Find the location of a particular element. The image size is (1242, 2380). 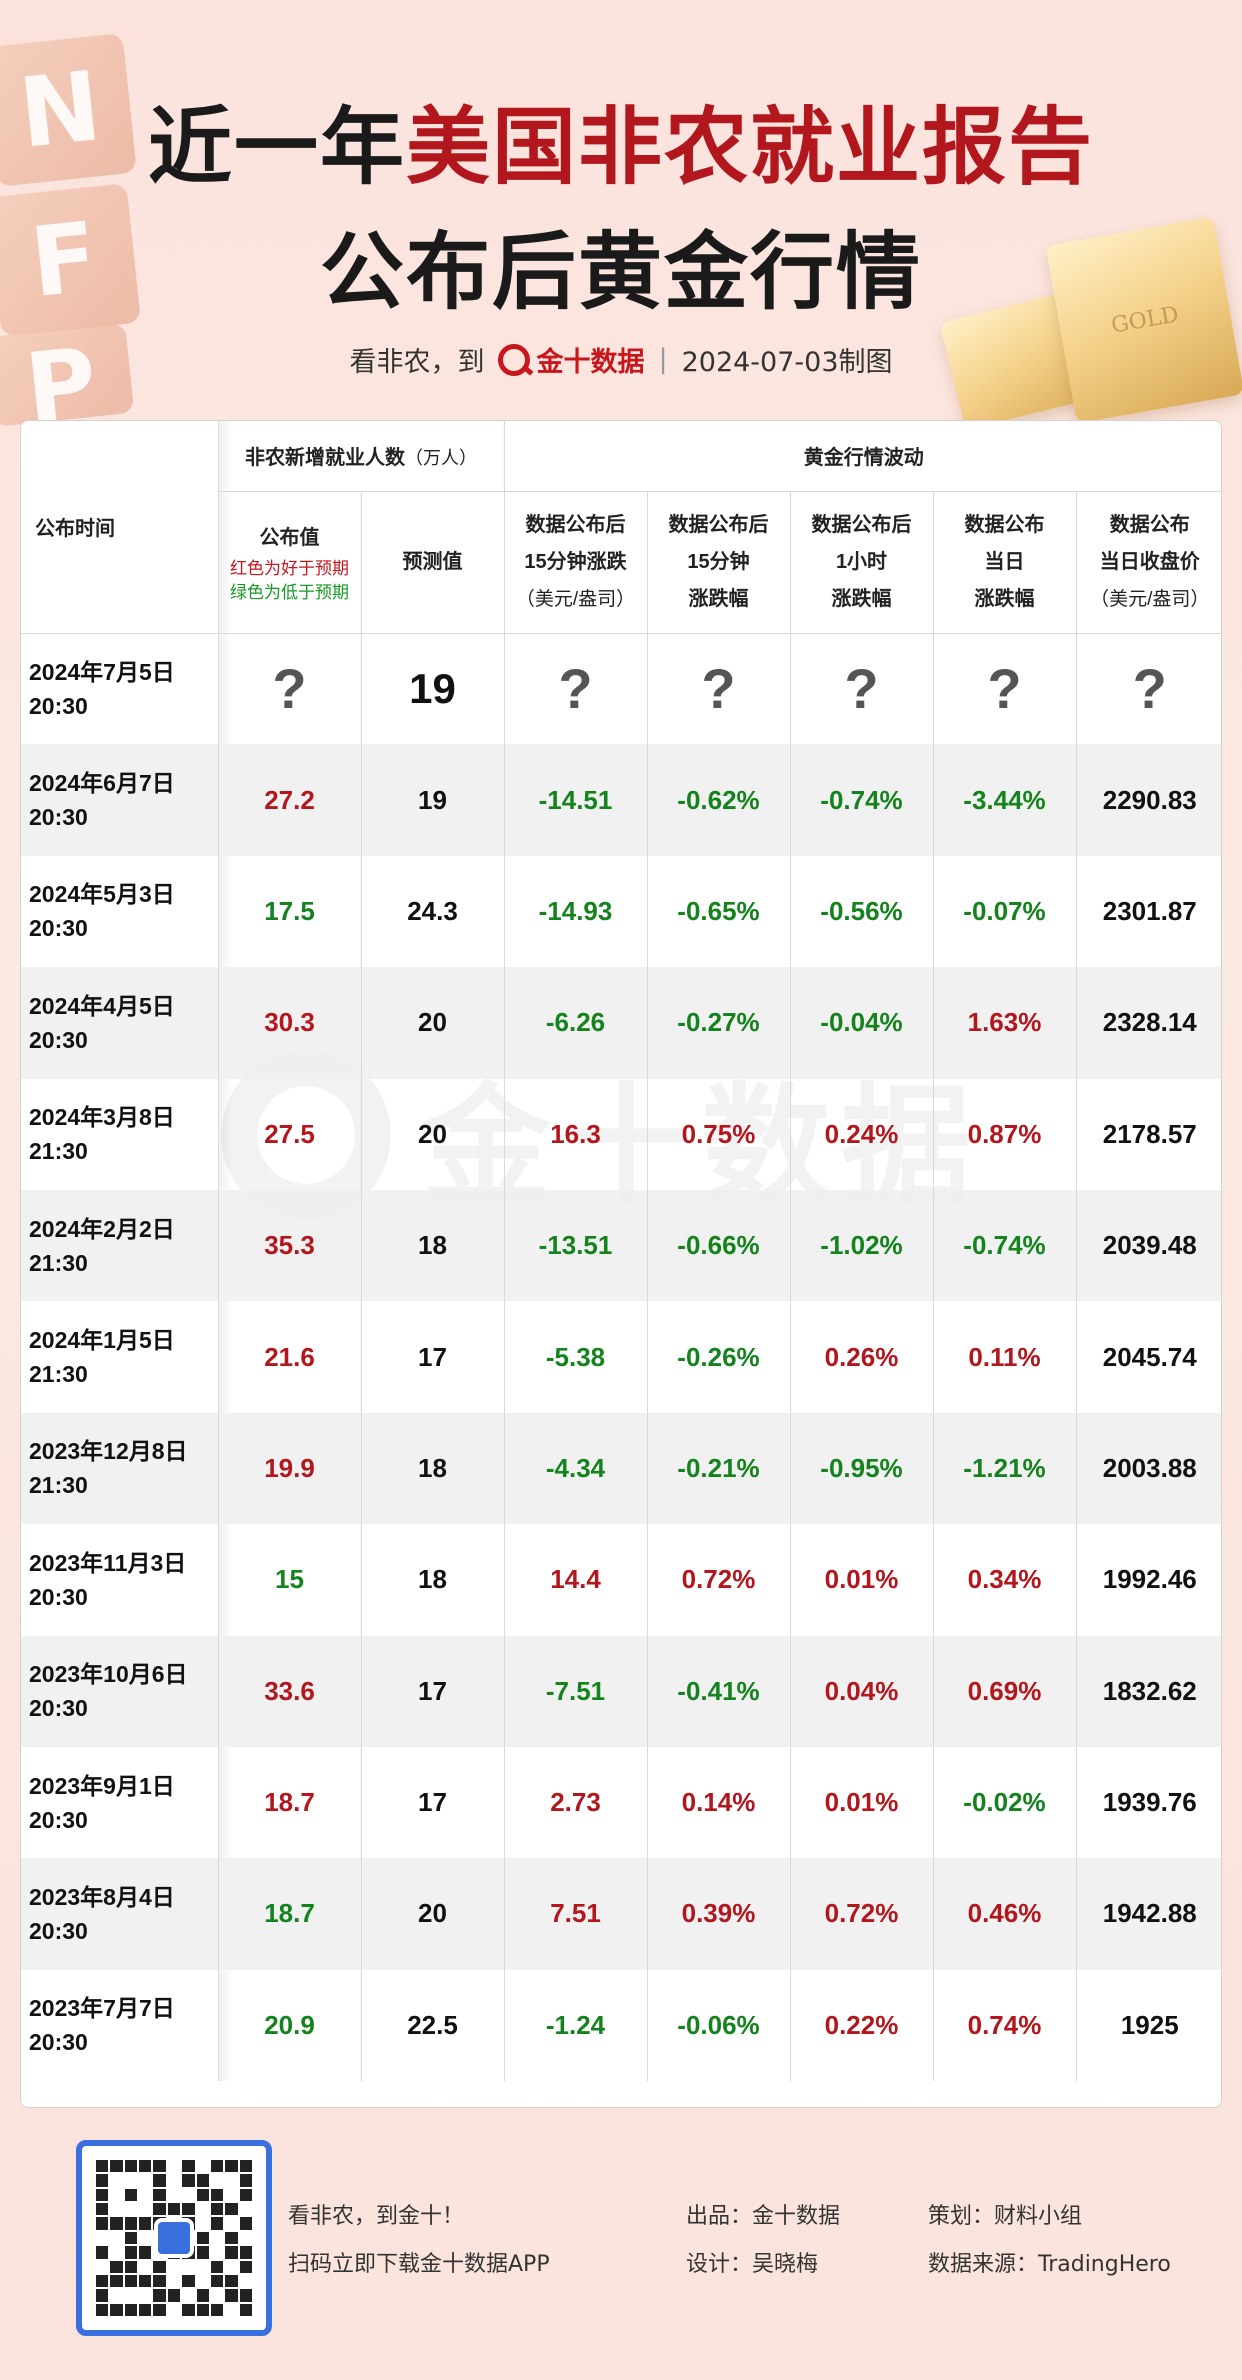

header-actual: 公布值 红色为好于预期 绿色为低于预期 is located at coordinates (290, 562).